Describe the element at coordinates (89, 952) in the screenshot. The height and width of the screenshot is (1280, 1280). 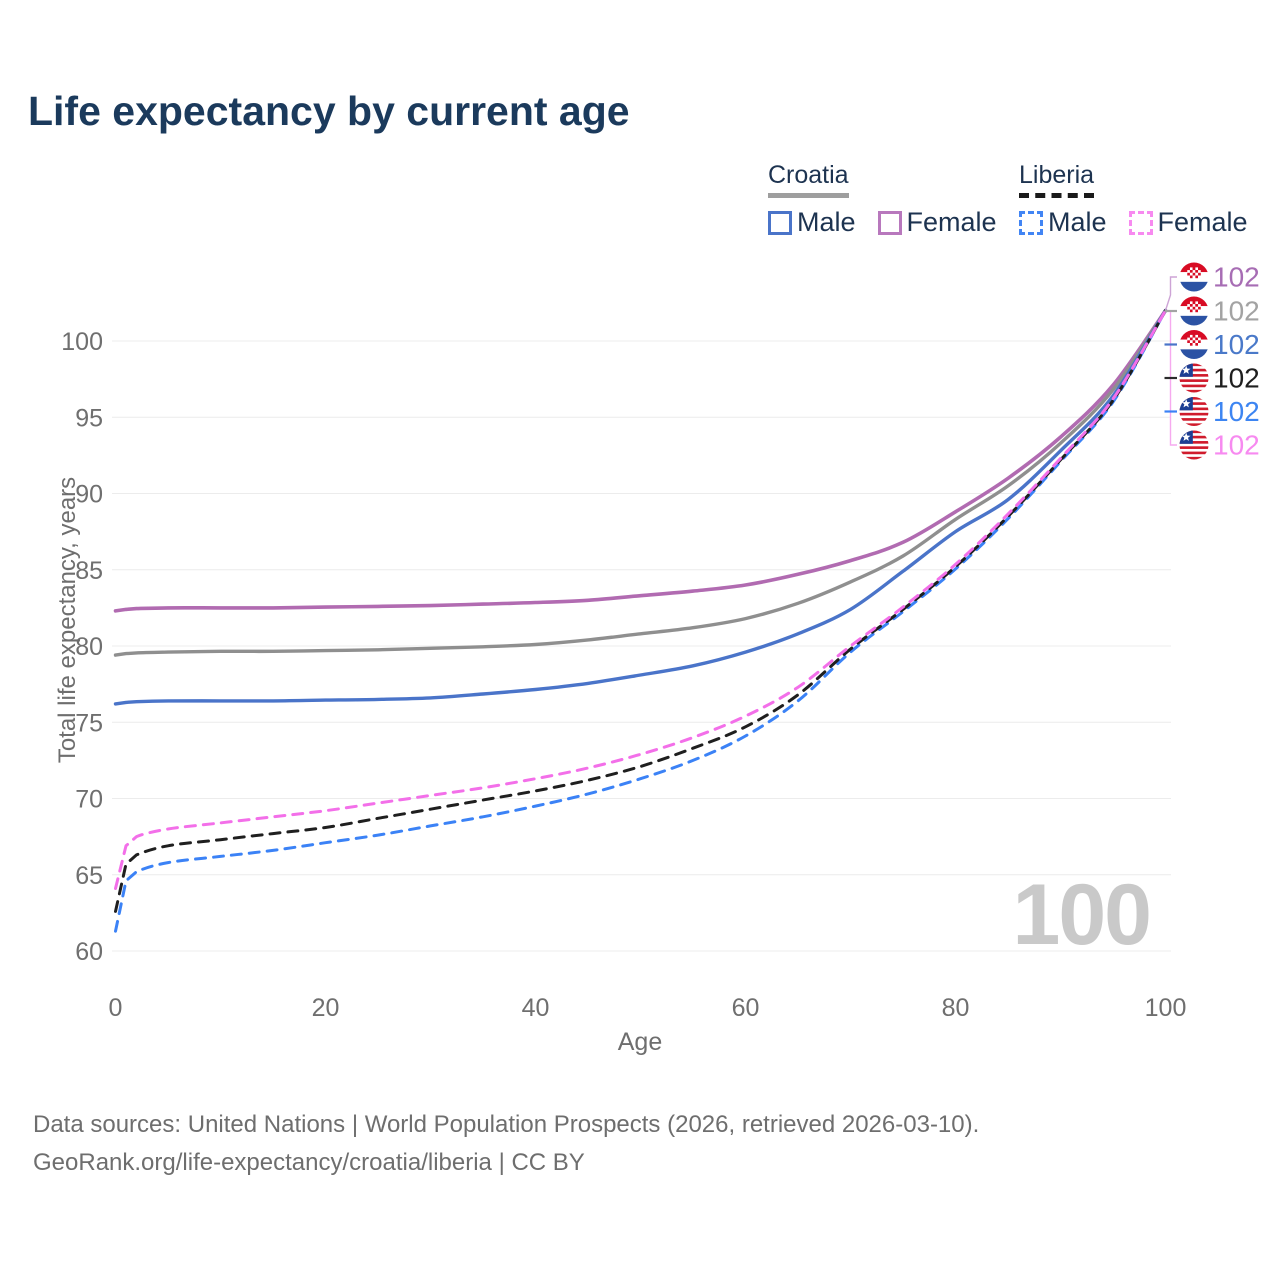
I see `y-tick-label: 60` at that location.